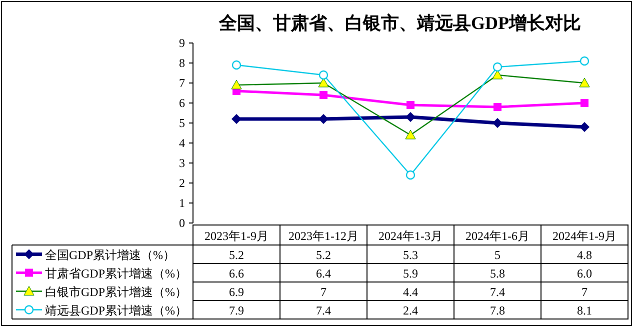 Image resolution: width=633 pixels, height=327 pixels. What do you see at coordinates (584, 236) in the screenshot?
I see `x-tick-label: 2024年1-9月` at bounding box center [584, 236].